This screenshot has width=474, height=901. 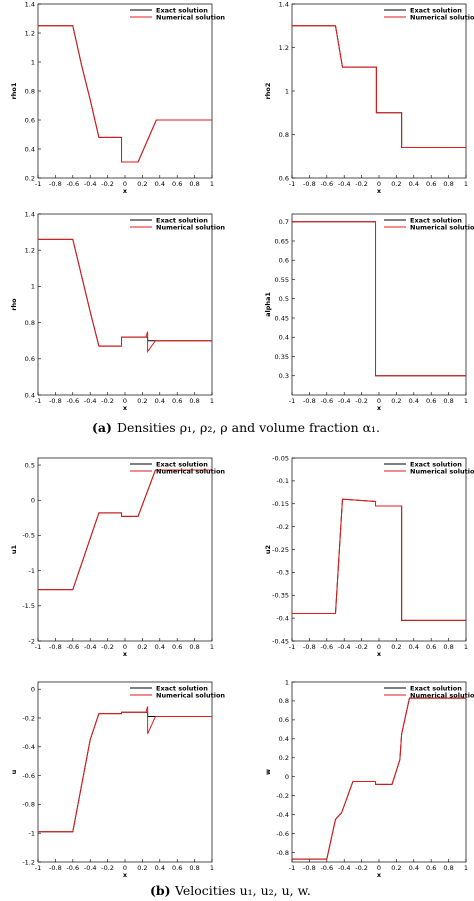 I want to click on y-axis-label: u, so click(x=14, y=771).